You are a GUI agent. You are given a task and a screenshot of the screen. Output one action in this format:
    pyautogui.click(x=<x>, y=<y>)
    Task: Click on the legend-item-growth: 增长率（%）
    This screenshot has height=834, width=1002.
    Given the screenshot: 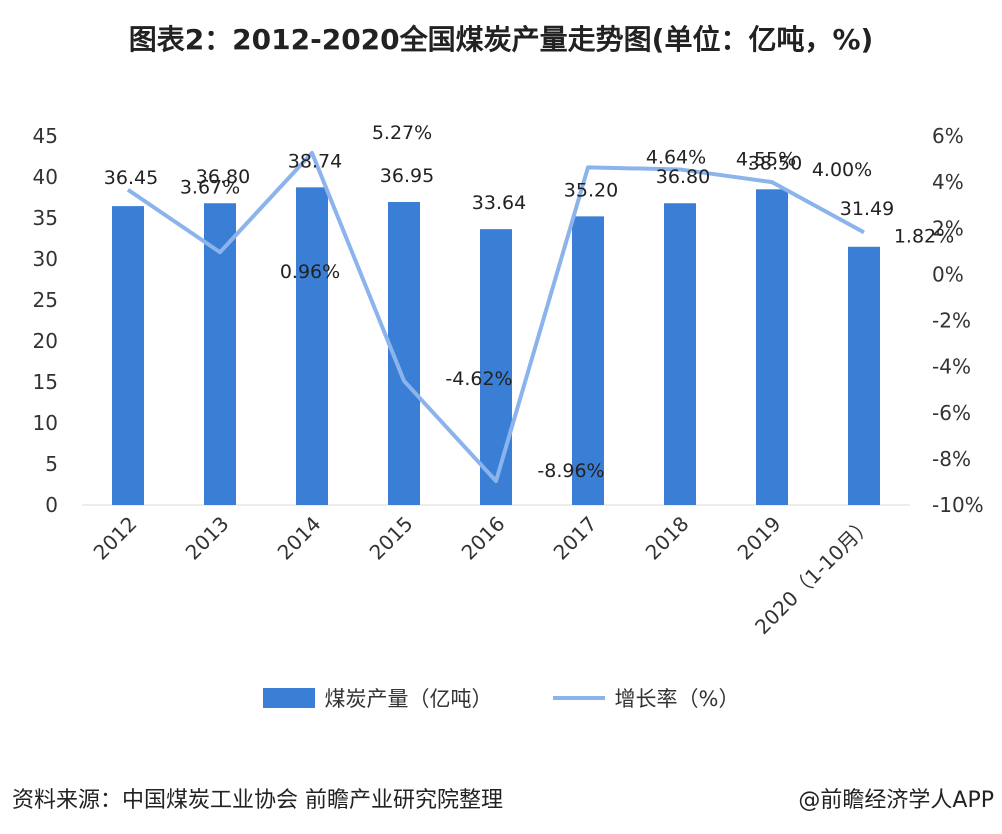 What is the action you would take?
    pyautogui.click(x=646, y=698)
    